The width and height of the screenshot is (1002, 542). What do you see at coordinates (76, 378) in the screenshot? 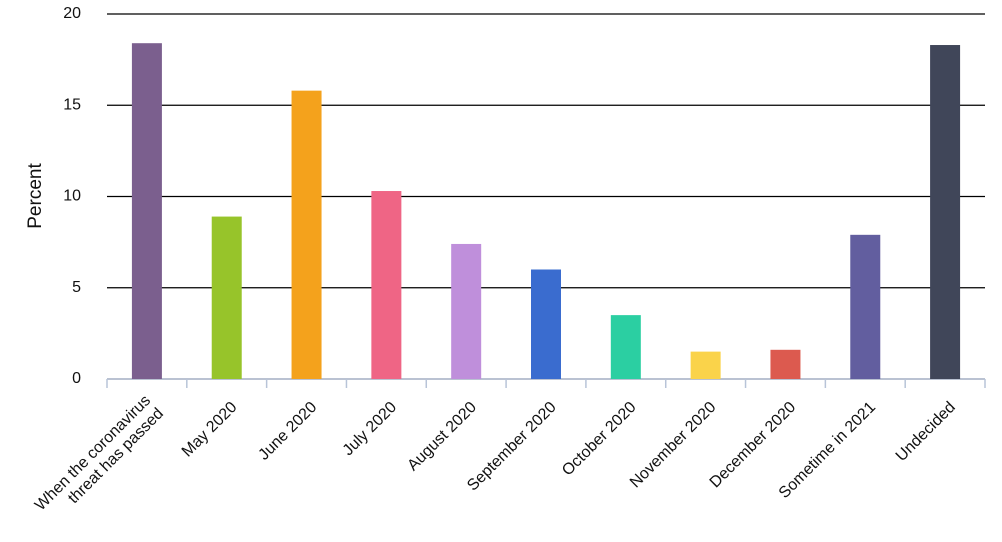
I see `y-tick-label: 0` at bounding box center [76, 378].